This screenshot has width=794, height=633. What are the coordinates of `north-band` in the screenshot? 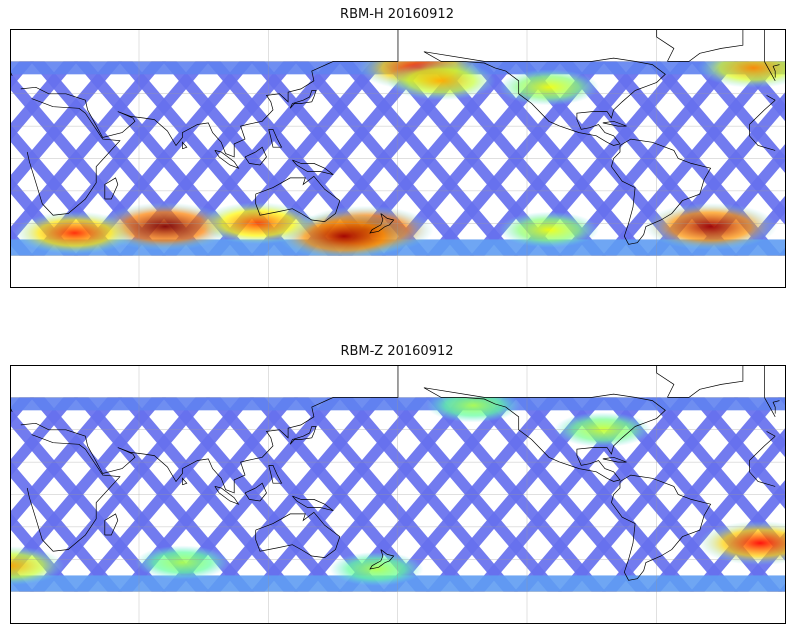 It's located at (398, 404).